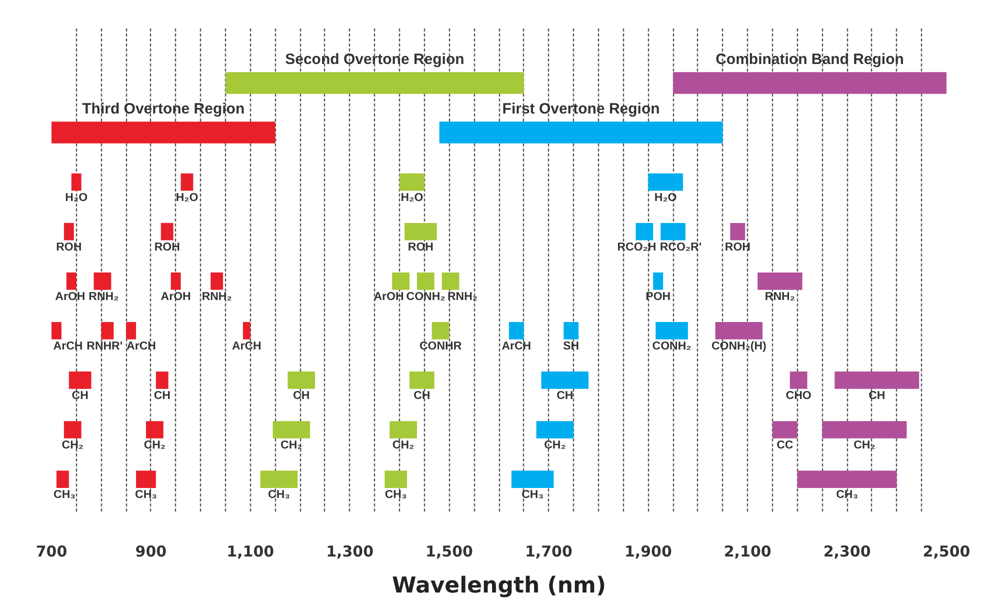  What do you see at coordinates (350, 551) in the screenshot?
I see `x-tick-label: 1,300` at bounding box center [350, 551].